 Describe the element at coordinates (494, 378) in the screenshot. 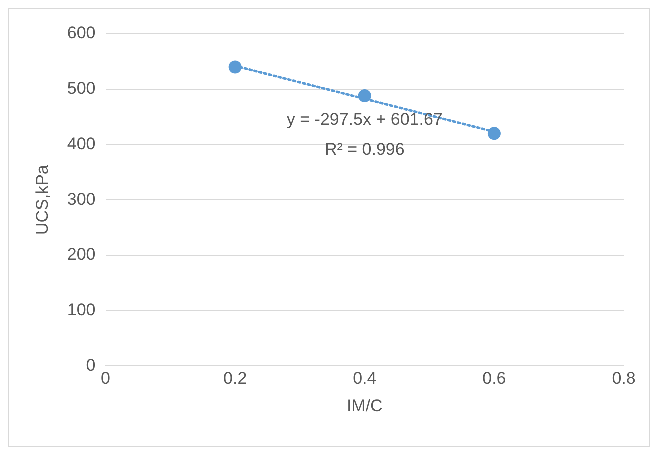

I see `x-tick-label: 0.6` at that location.